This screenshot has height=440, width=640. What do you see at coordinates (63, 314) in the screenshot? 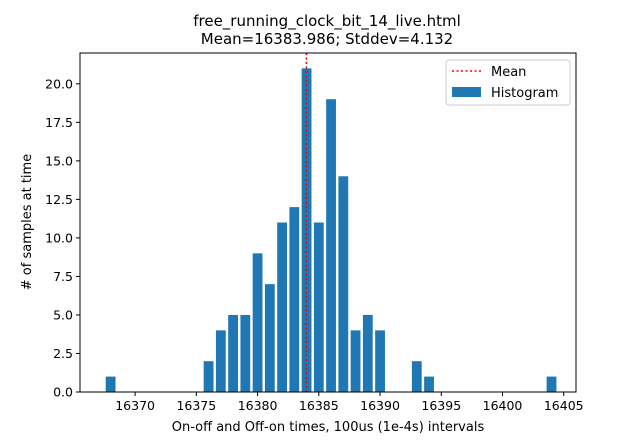
I see `y-tick-label: 5.0` at bounding box center [63, 314].